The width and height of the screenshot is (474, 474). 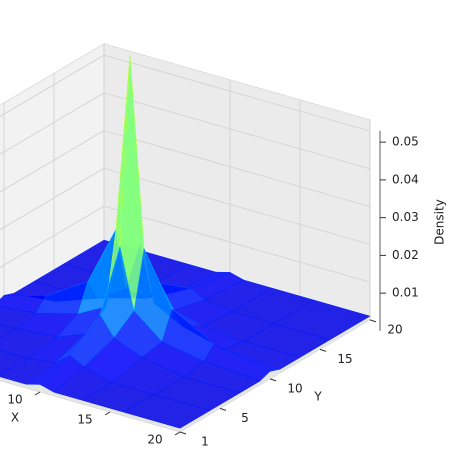 I want to click on y-tick-label: 10, so click(x=294, y=388).